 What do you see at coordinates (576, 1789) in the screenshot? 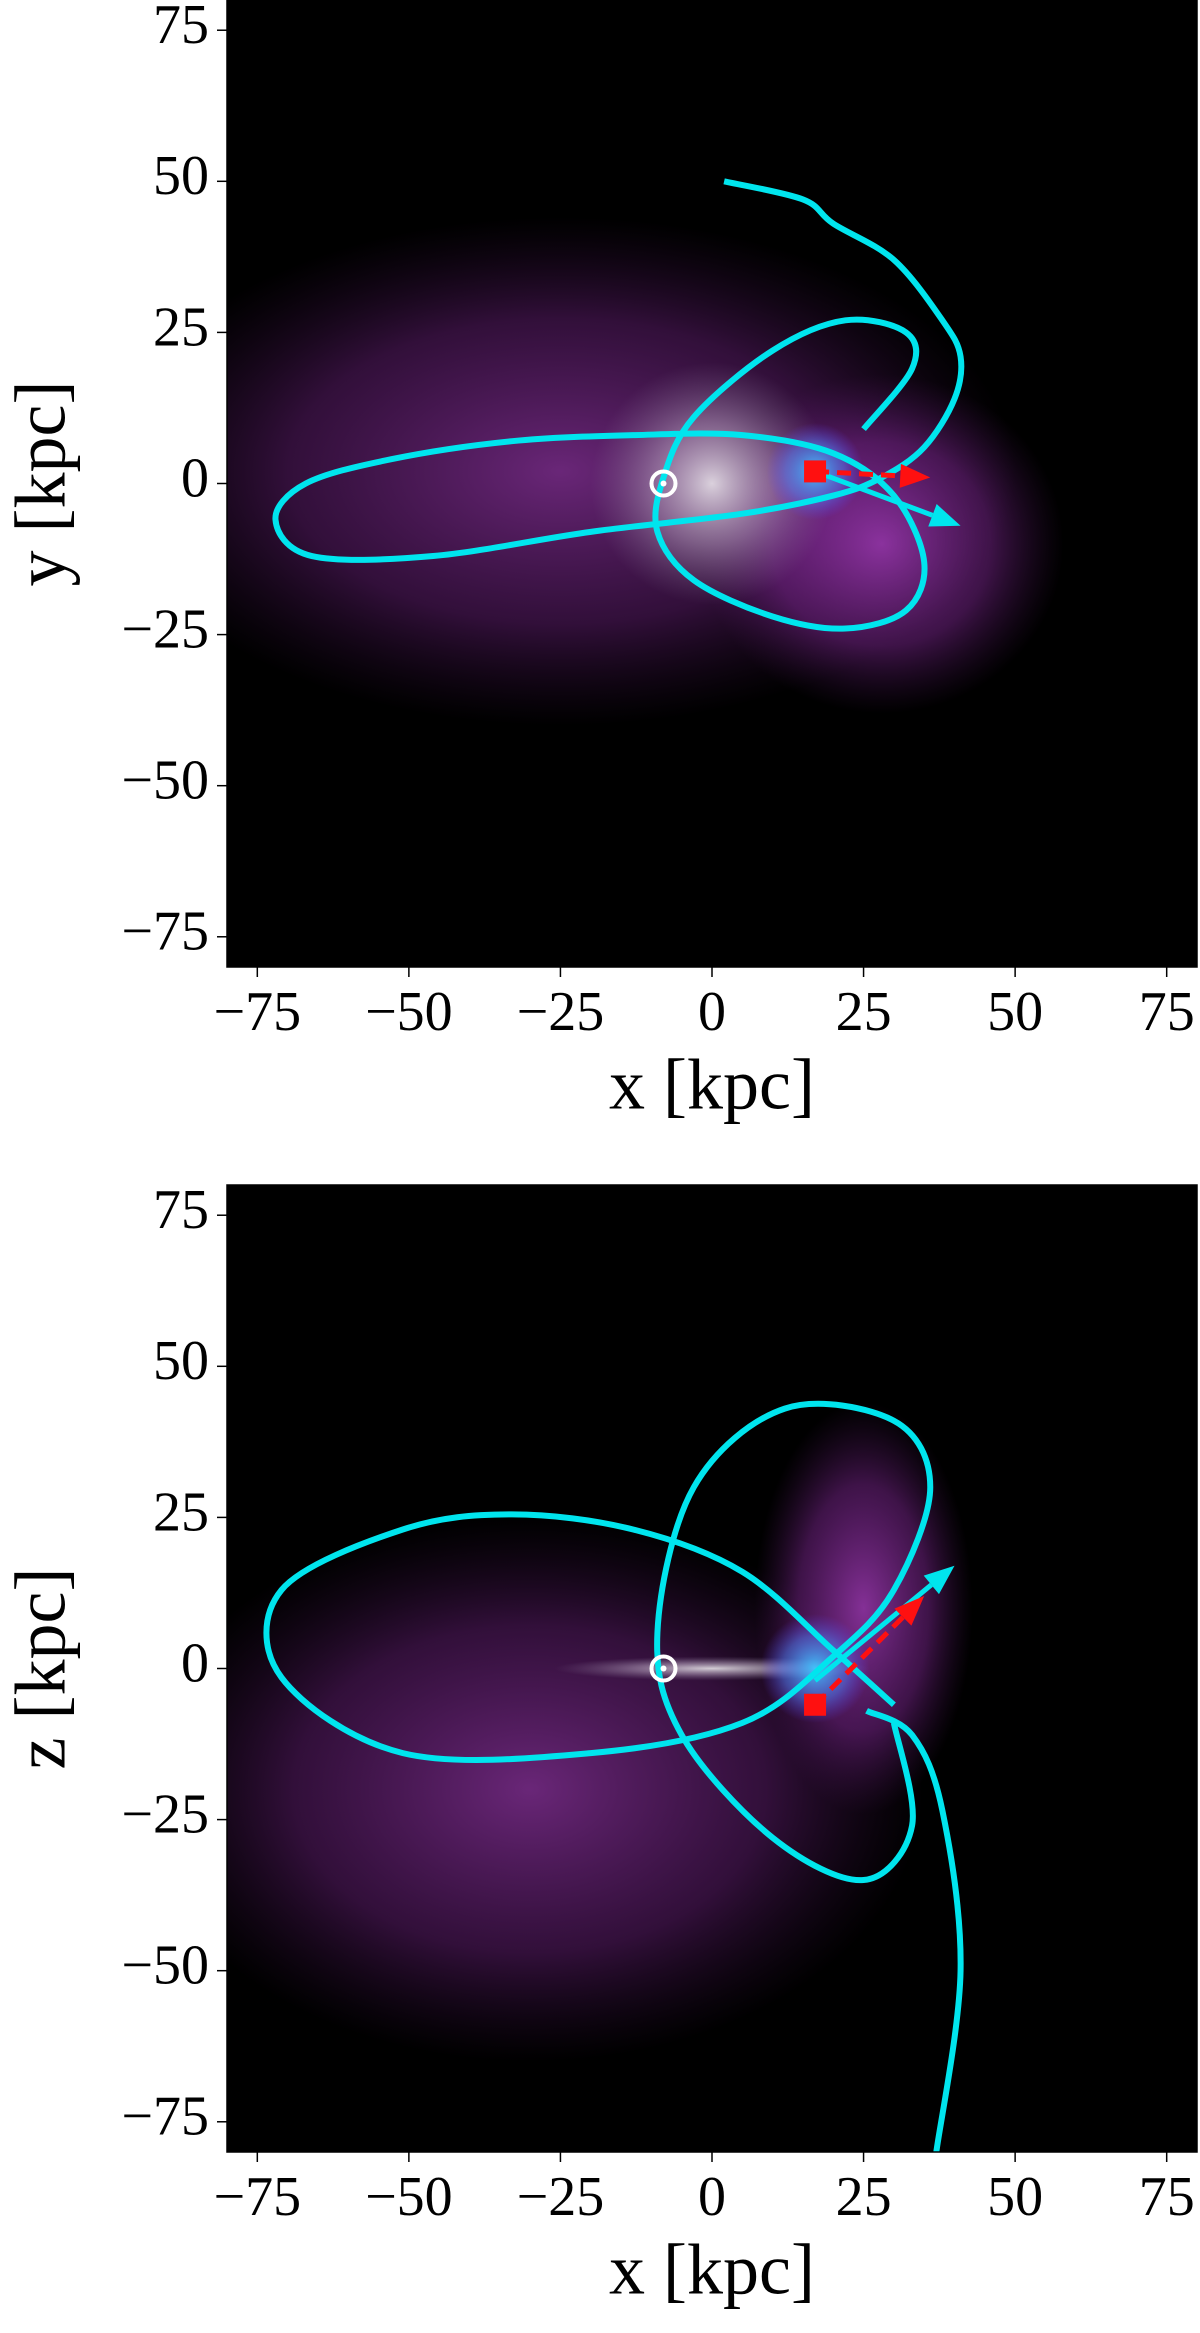
I see `particle-cloud` at bounding box center [576, 1789].